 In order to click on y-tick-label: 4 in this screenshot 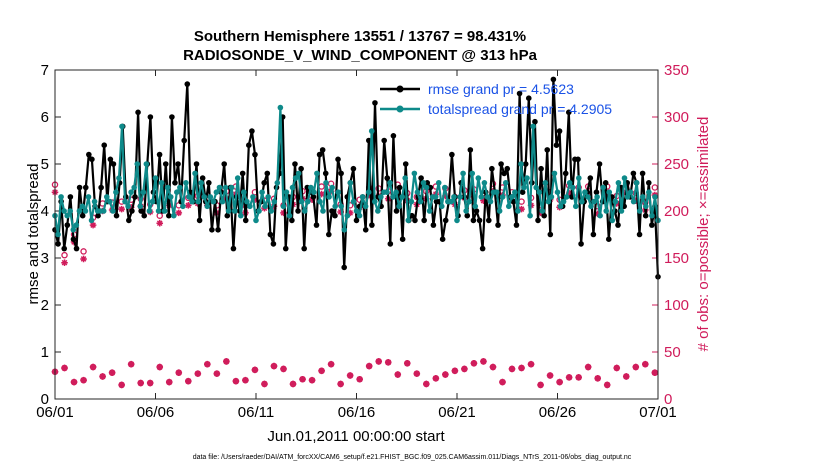, I will do `click(45, 211)`.